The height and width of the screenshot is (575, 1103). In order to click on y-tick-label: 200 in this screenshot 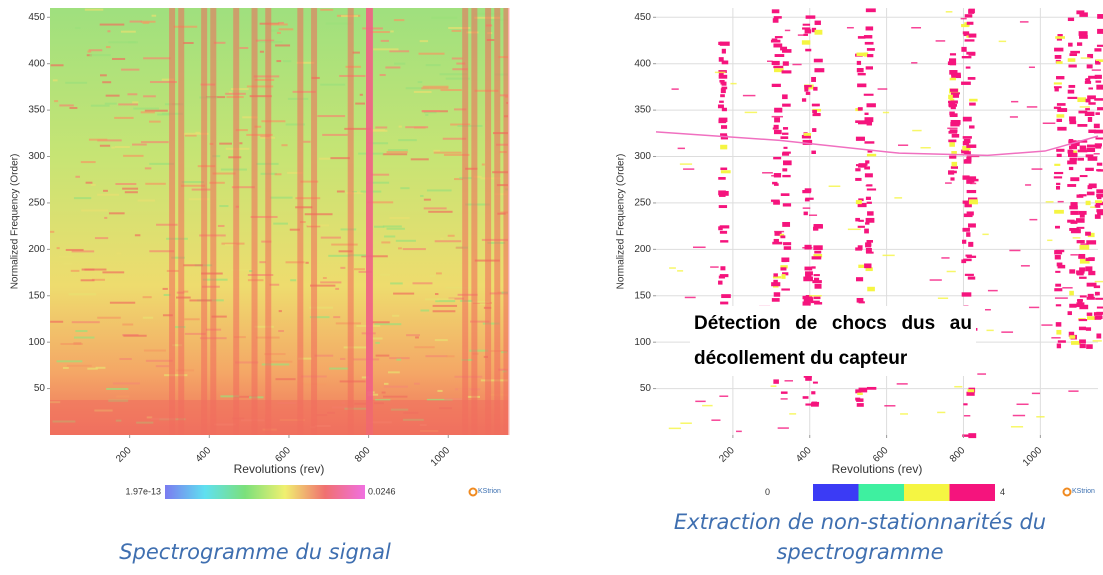, I will do `click(642, 249)`.